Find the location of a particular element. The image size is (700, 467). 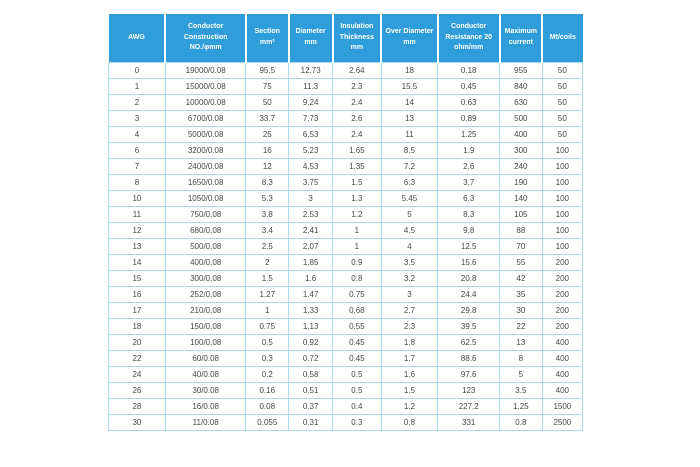

cell-over-diameter: 7.2 is located at coordinates (409, 166).